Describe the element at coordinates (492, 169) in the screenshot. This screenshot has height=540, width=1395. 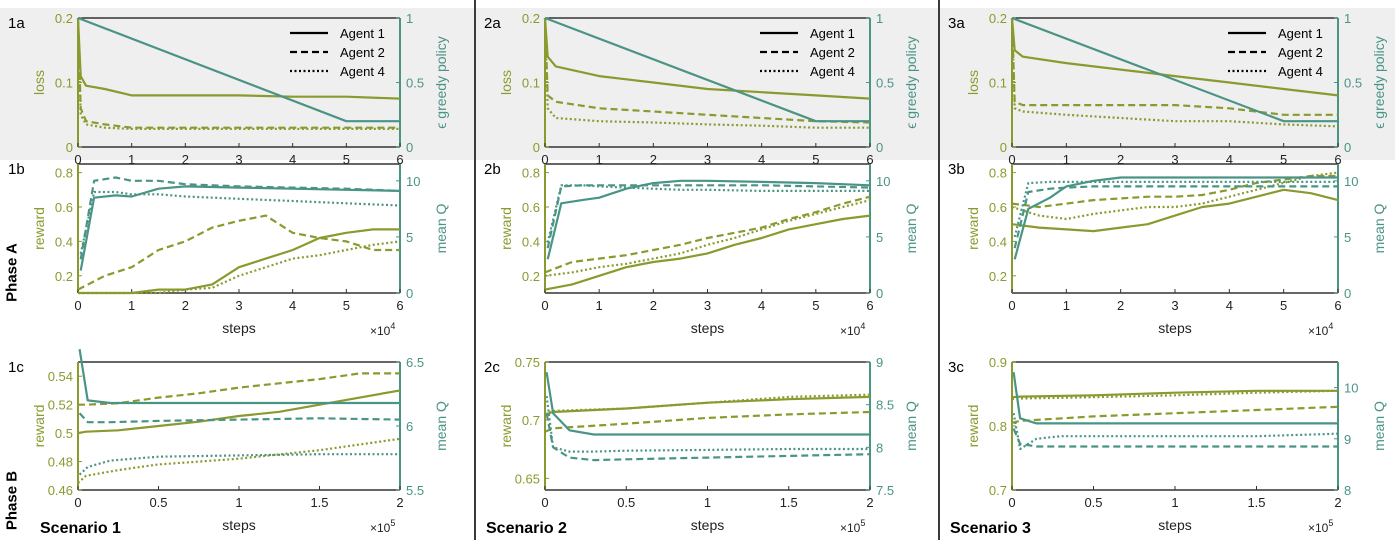
I see `panel-label: 2b` at that location.